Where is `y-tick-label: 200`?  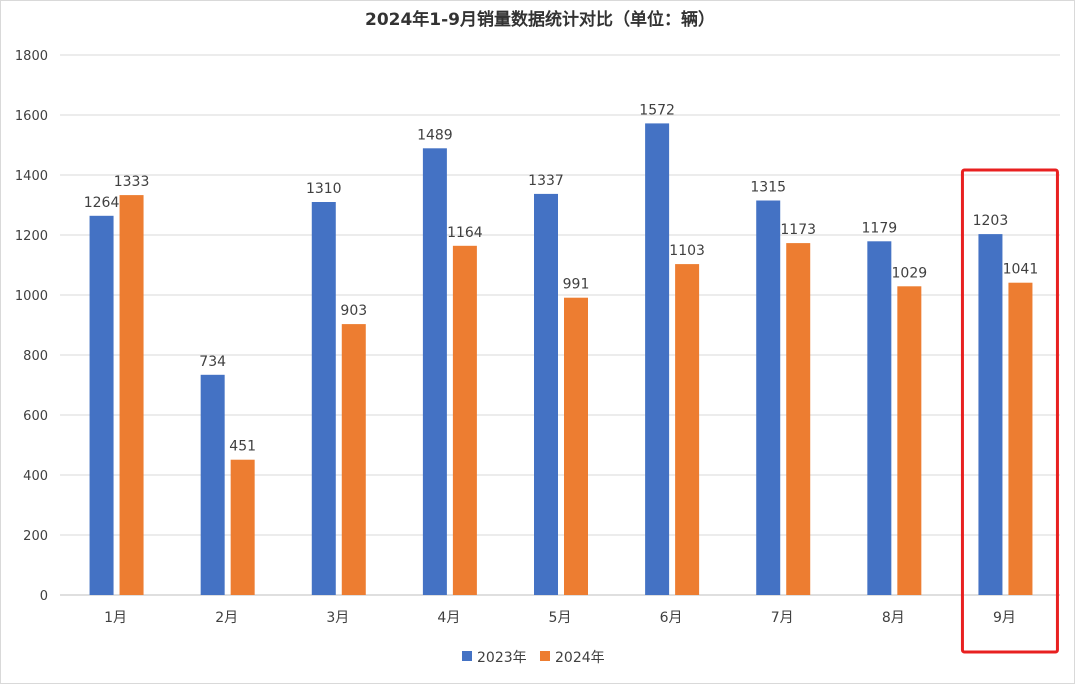
y-tick-label: 200 is located at coordinates (35, 536).